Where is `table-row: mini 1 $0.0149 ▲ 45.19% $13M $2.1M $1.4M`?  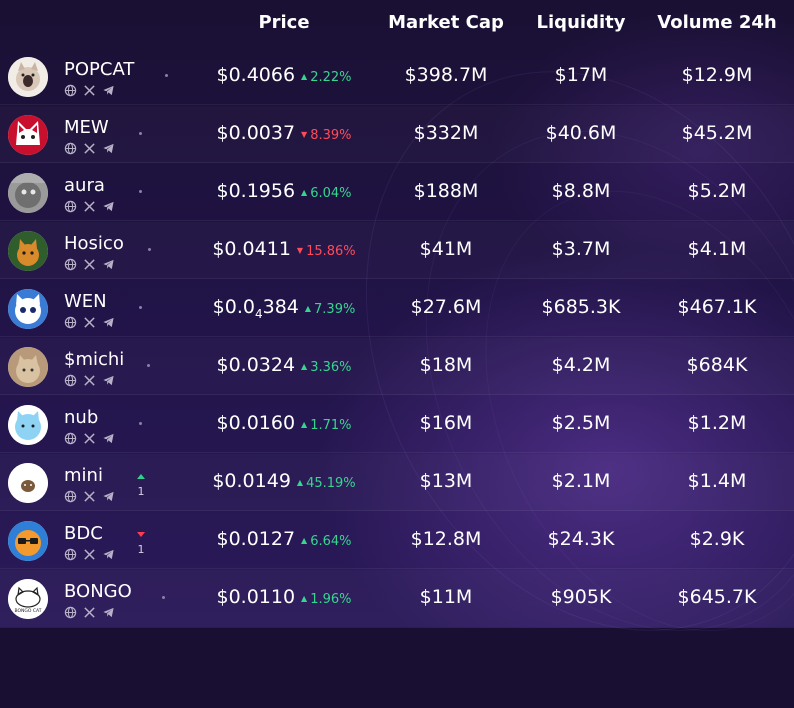 table-row: mini 1 $0.0149 ▲ 45.19% $13M $2.1M $1.4M is located at coordinates (397, 482).